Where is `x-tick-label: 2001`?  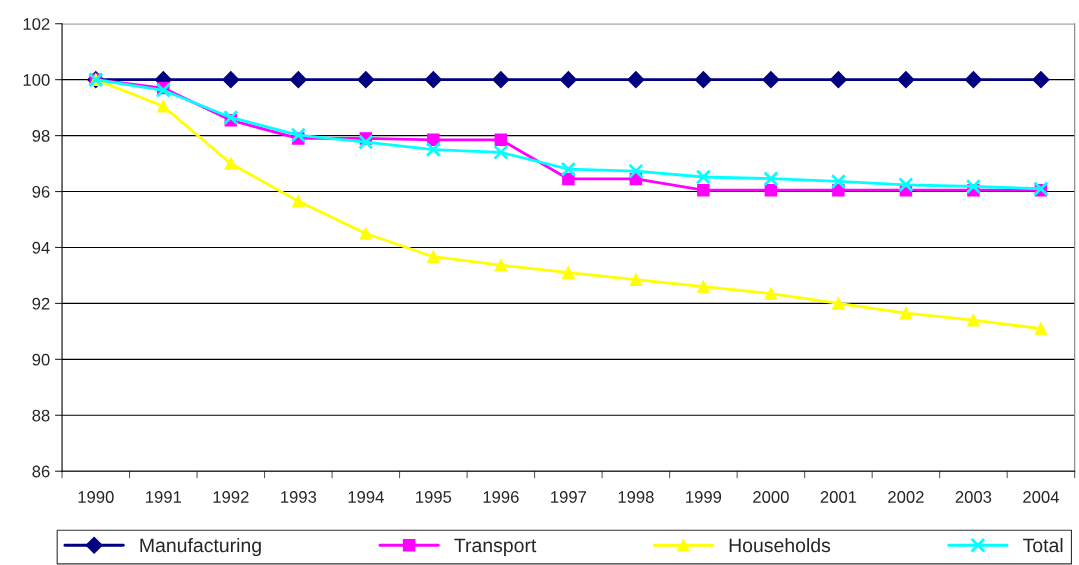
x-tick-label: 2001 is located at coordinates (838, 497).